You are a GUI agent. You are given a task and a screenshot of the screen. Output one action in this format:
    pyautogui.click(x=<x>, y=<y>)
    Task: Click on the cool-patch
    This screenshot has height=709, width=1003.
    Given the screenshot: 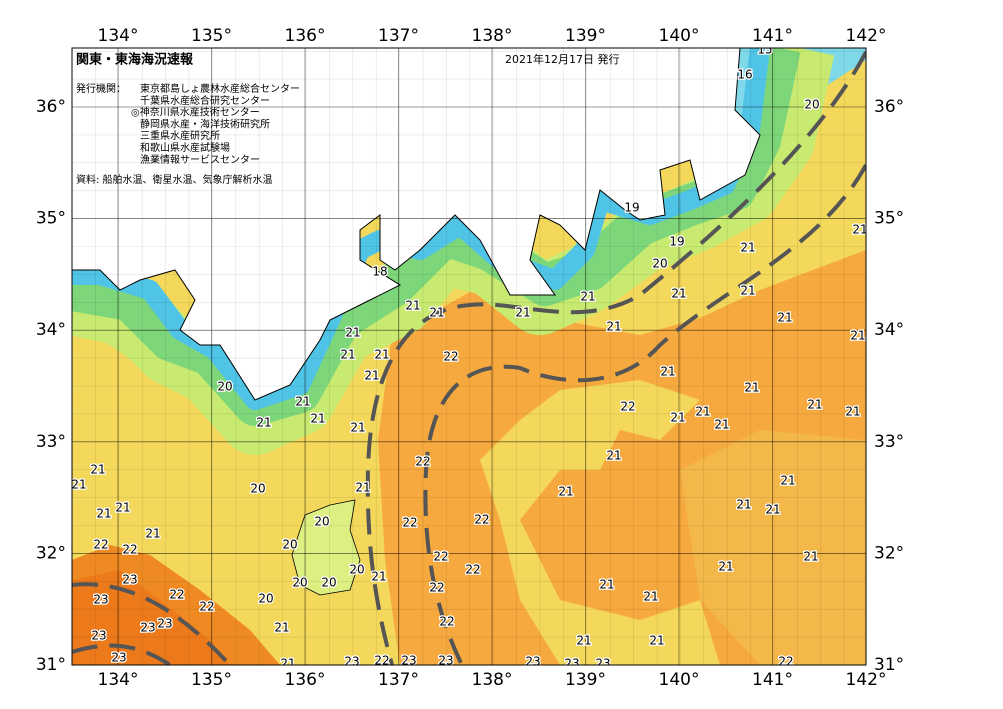 What is the action you would take?
    pyautogui.click(x=326, y=547)
    